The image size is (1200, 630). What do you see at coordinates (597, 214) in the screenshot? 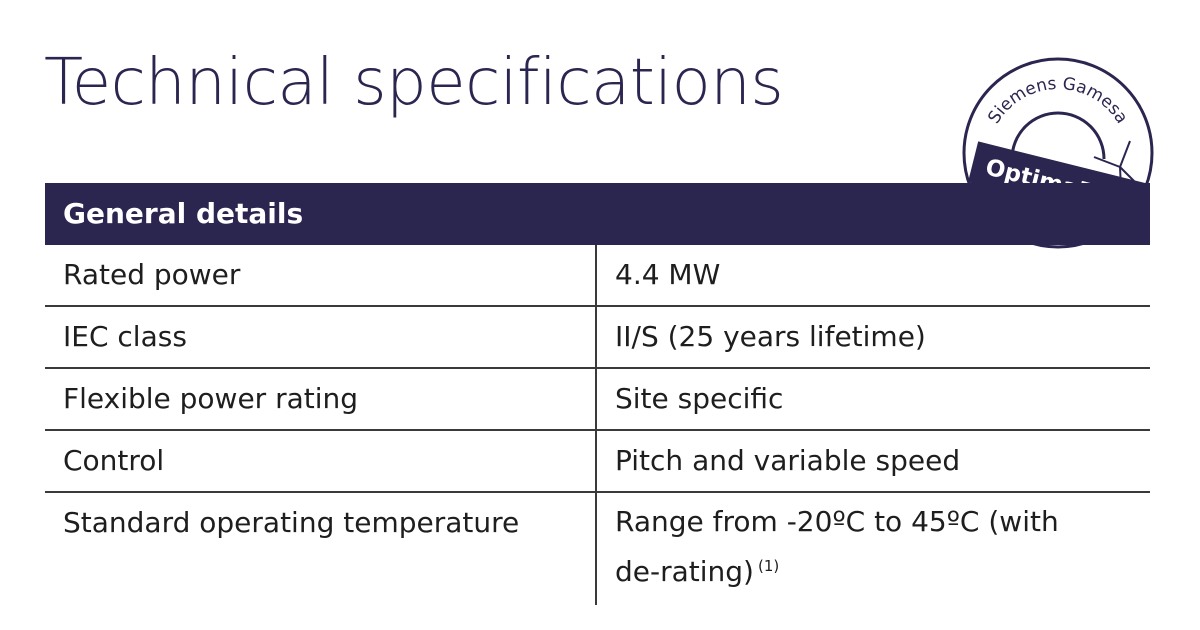
I see `section-header: General details` at bounding box center [597, 214].